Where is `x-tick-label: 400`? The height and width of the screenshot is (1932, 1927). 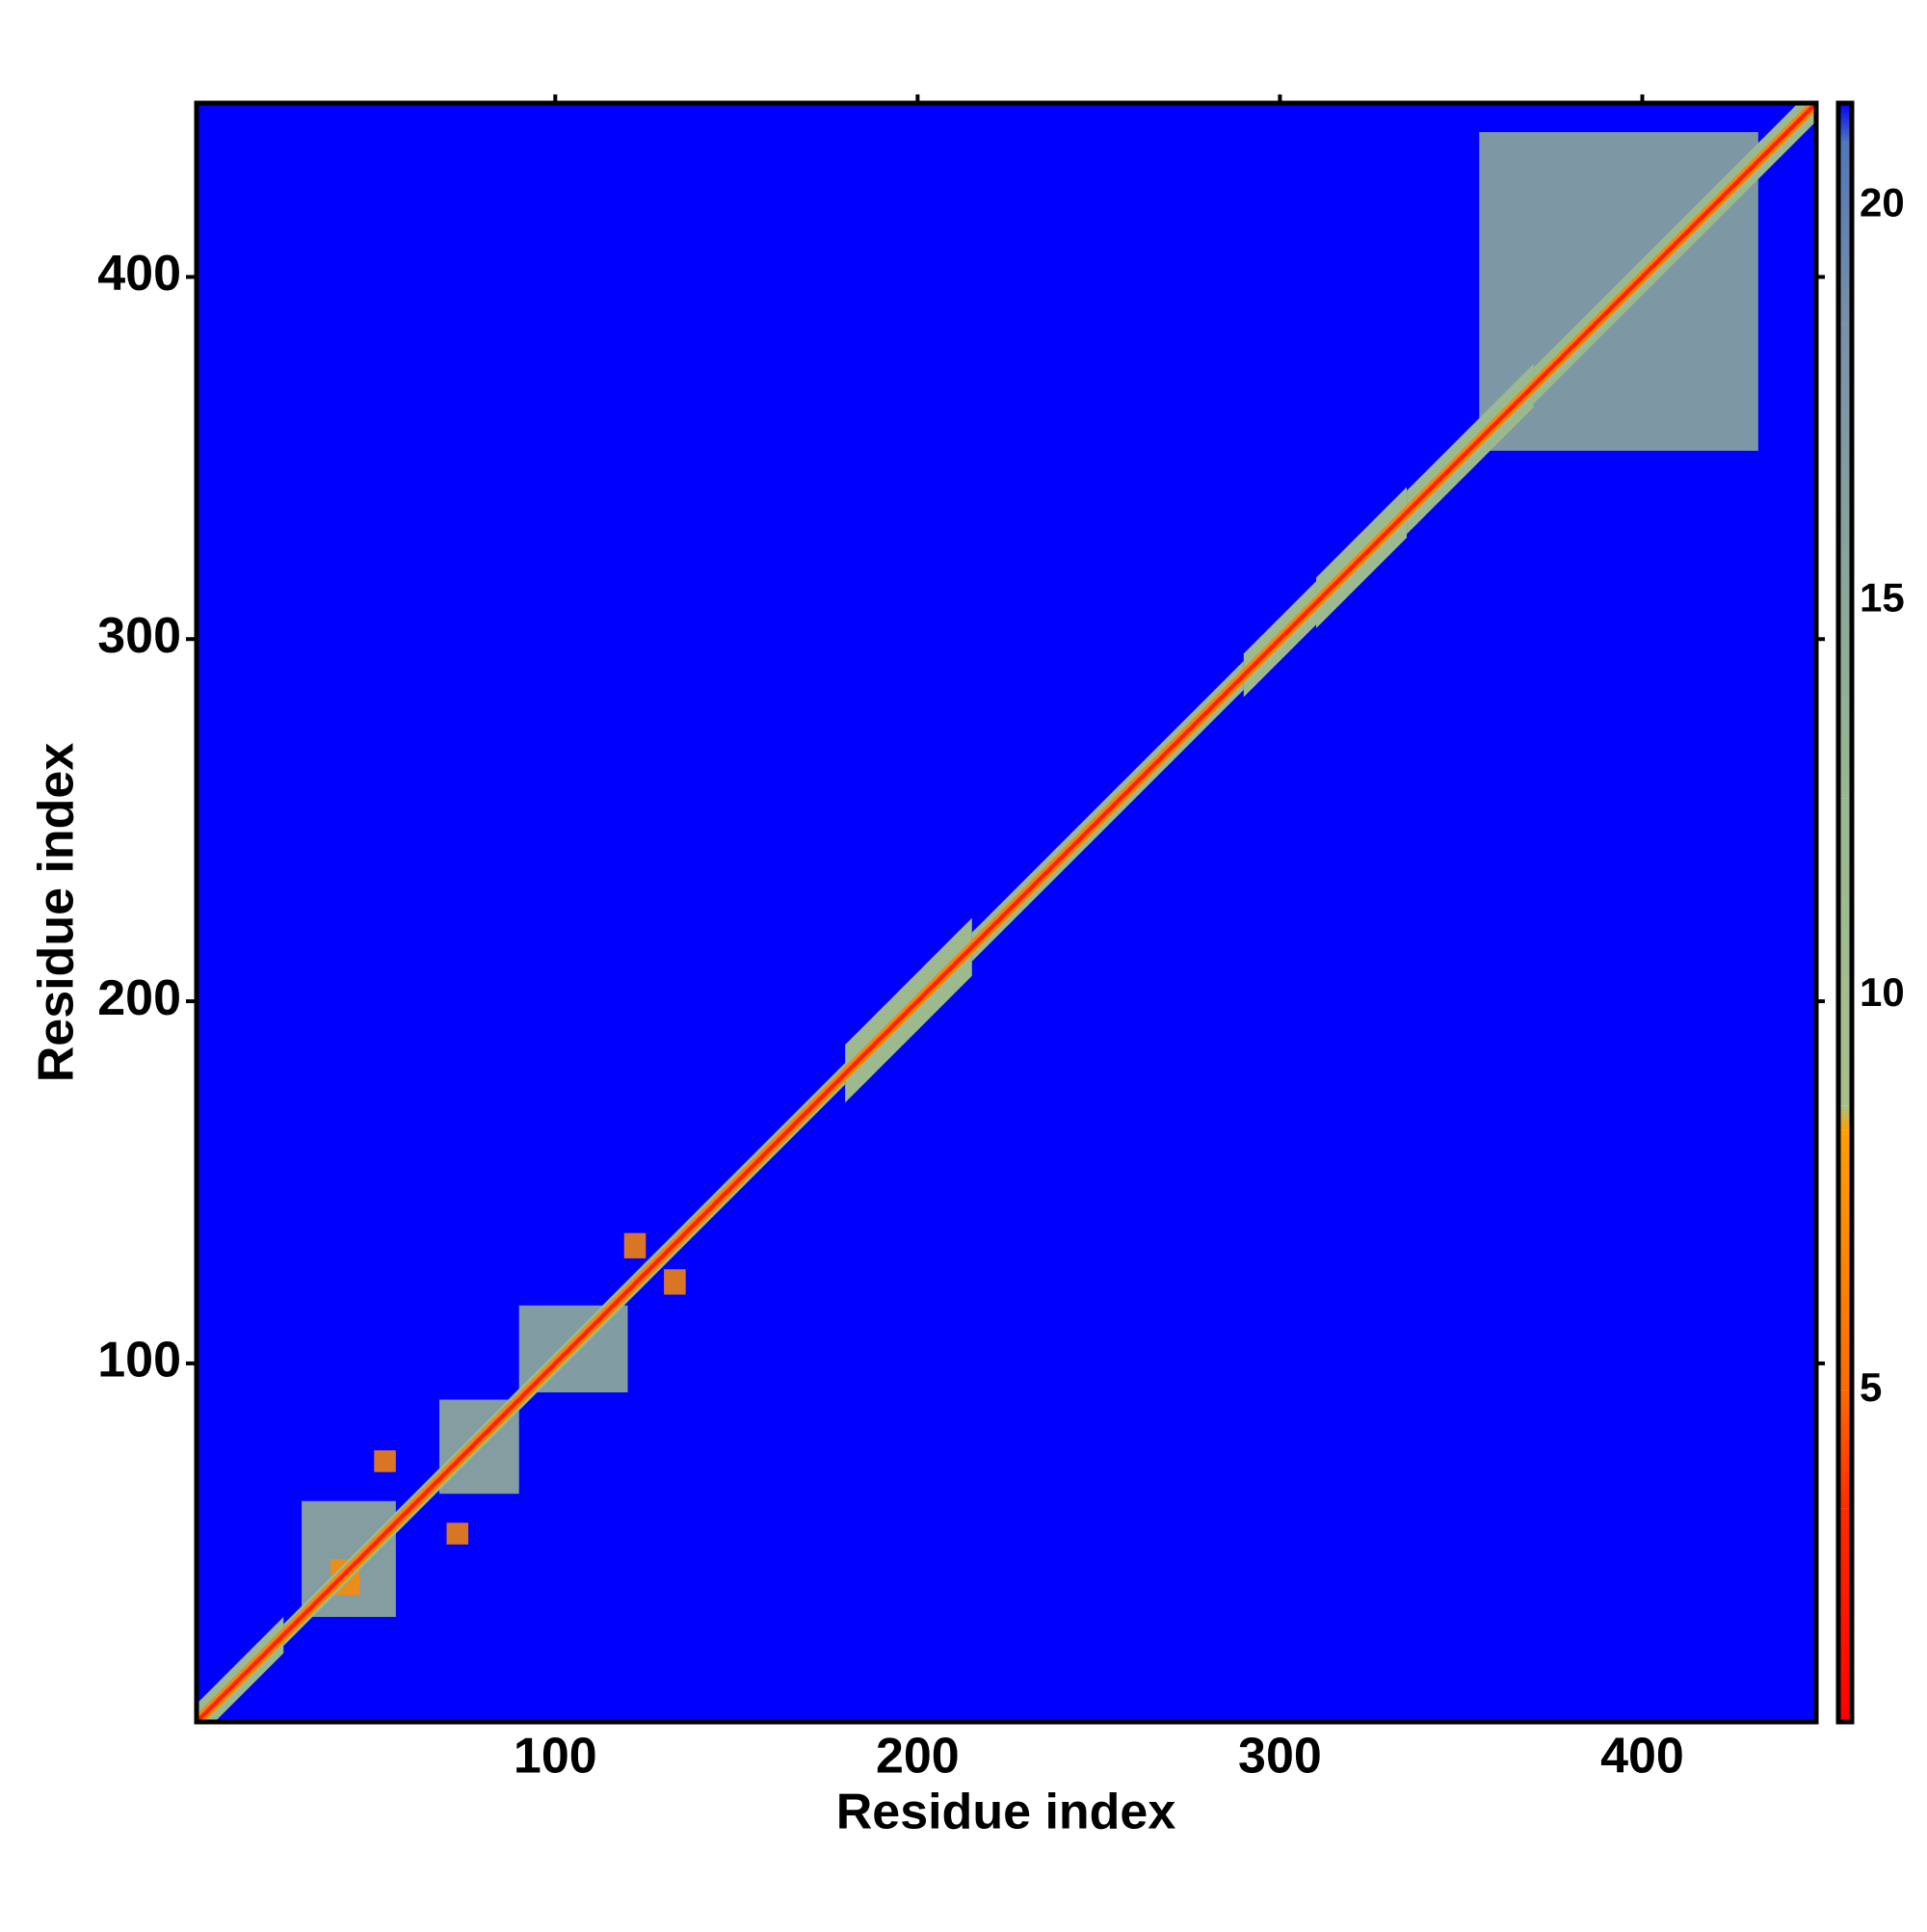 x-tick-label: 400 is located at coordinates (1642, 1757).